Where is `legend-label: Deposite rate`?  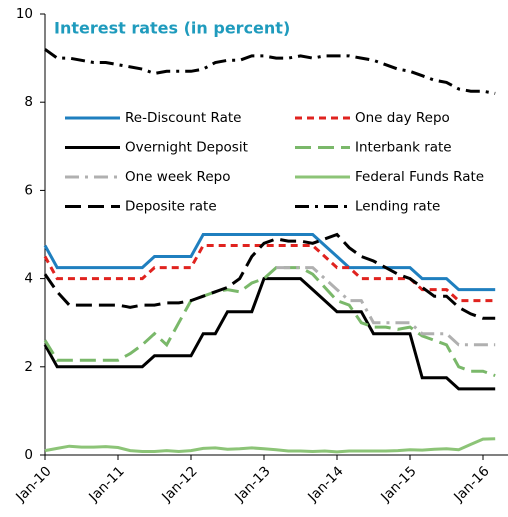
legend-label: Deposite rate is located at coordinates (171, 207).